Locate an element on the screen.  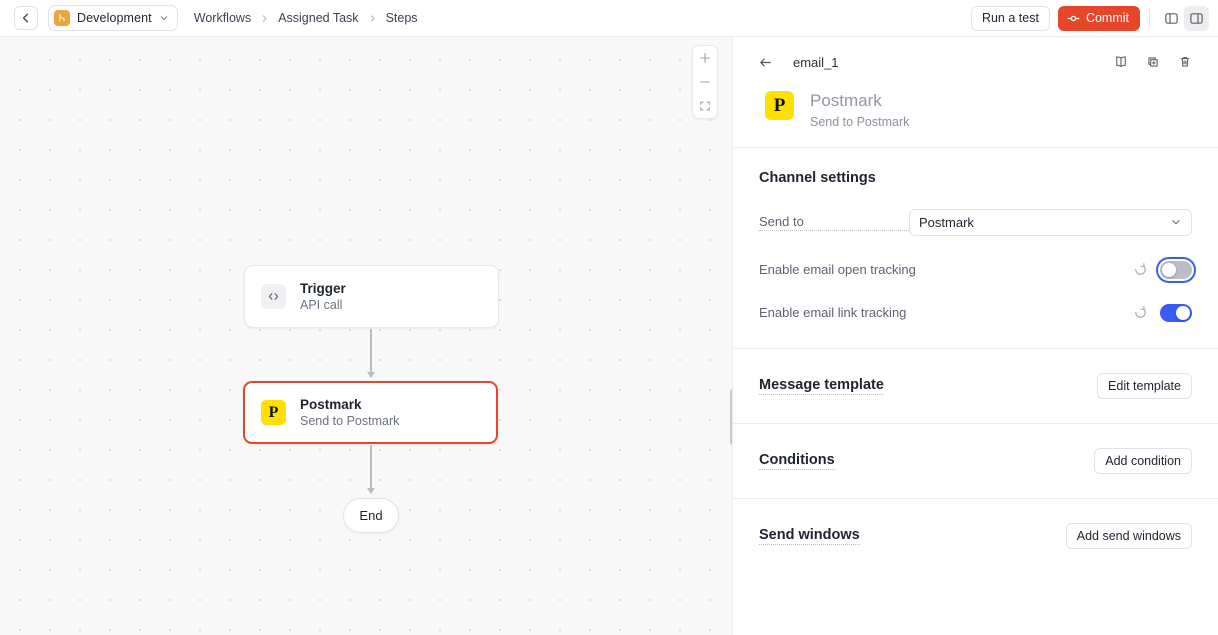
section-conditions: Conditions Add condition is located at coordinates (975, 460).